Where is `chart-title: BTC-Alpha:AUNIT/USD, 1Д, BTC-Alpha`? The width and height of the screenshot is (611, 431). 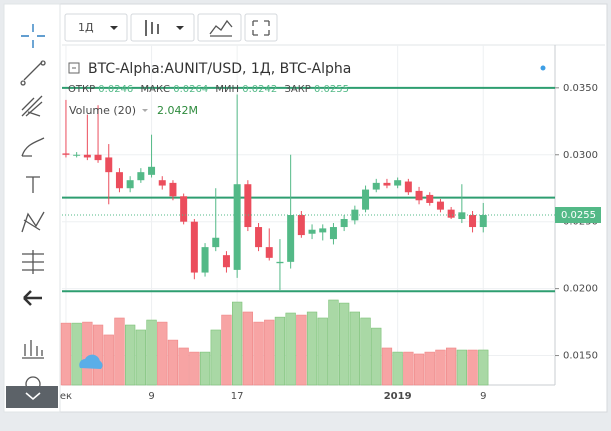 chart-title: BTC-Alpha:AUNIT/USD, 1Д, BTC-Alpha is located at coordinates (219, 69).